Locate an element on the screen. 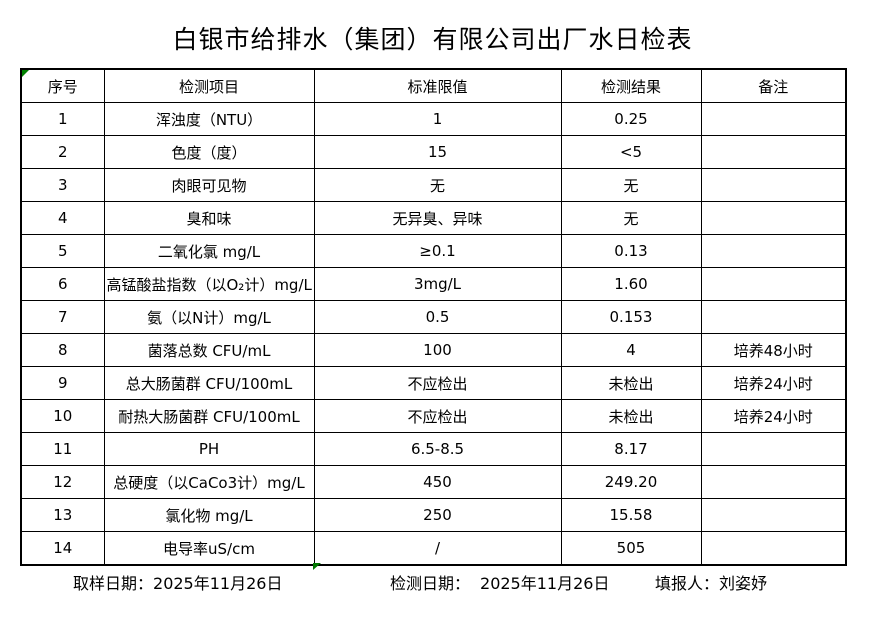 This screenshot has height=619, width=879. header-cell-remark: 备注 is located at coordinates (773, 85).